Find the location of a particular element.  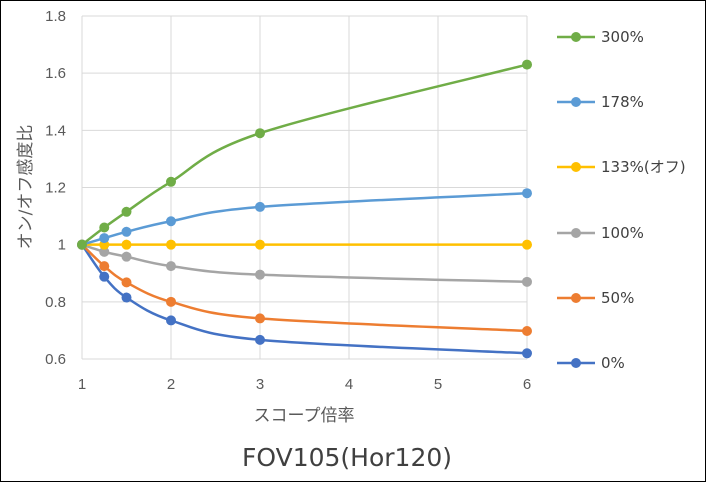

series-50% is located at coordinates (304, 287).